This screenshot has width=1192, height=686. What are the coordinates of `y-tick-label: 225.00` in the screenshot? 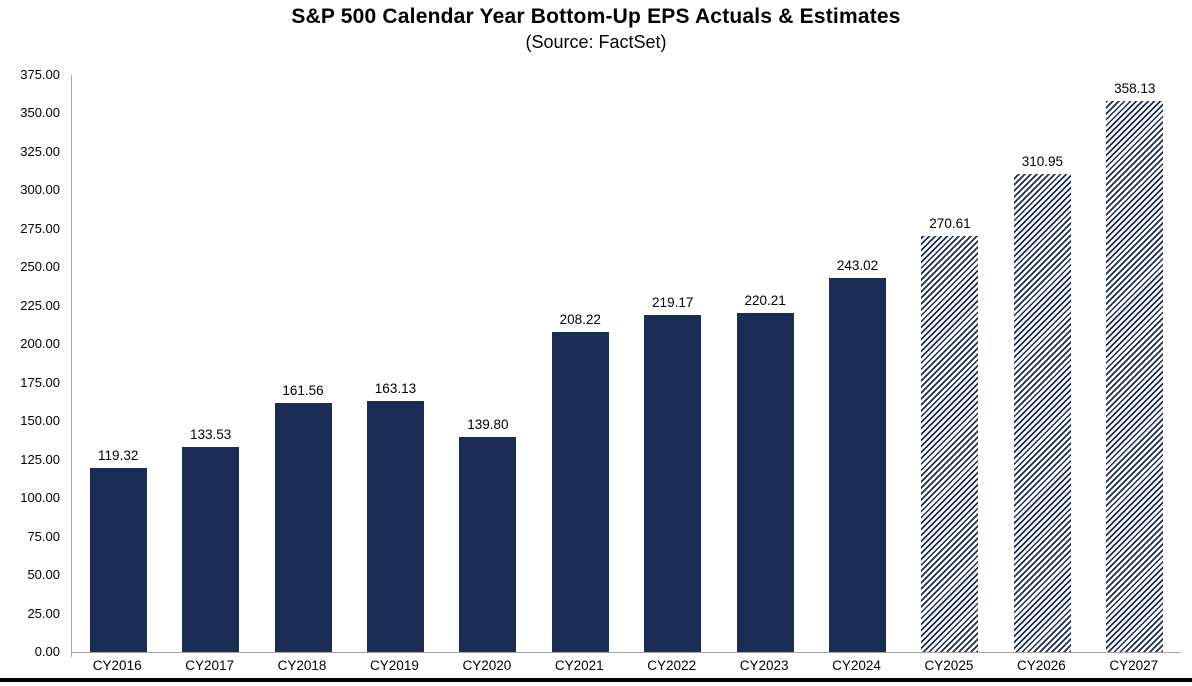 It's located at (40, 305).